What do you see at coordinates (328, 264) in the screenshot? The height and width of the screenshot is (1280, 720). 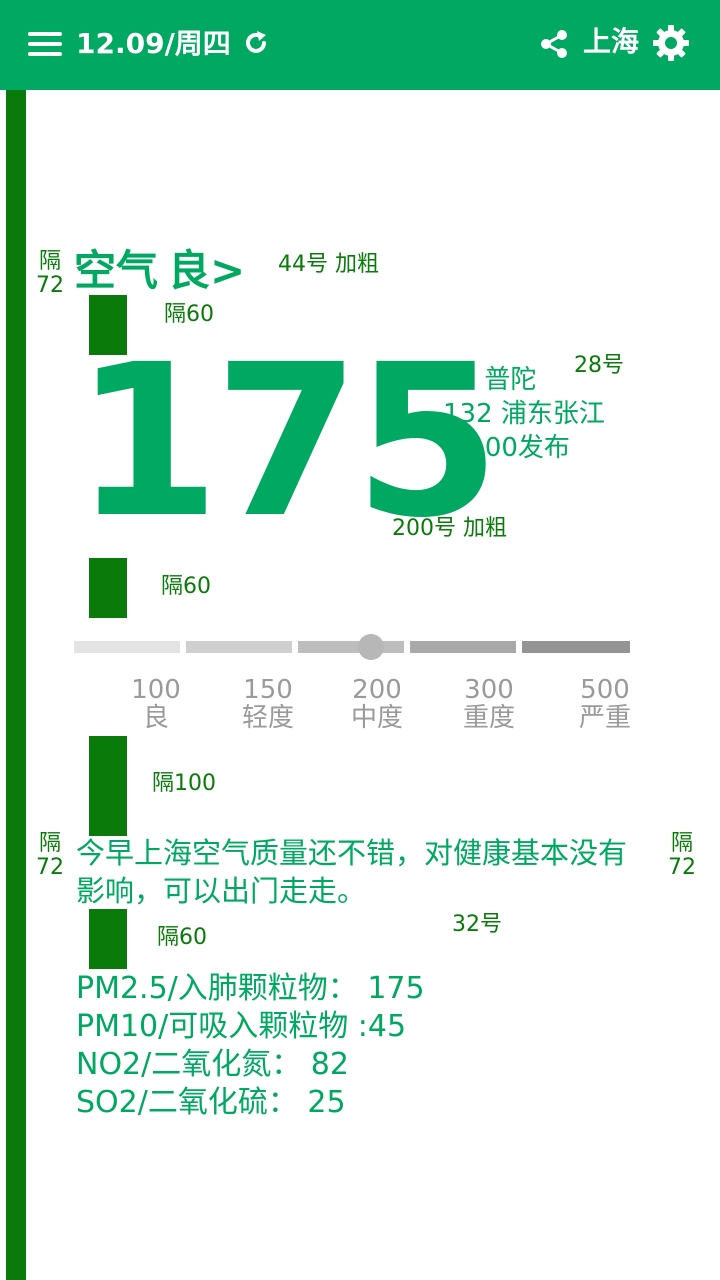 I see `title-size-annotation: 44号 加粗` at bounding box center [328, 264].